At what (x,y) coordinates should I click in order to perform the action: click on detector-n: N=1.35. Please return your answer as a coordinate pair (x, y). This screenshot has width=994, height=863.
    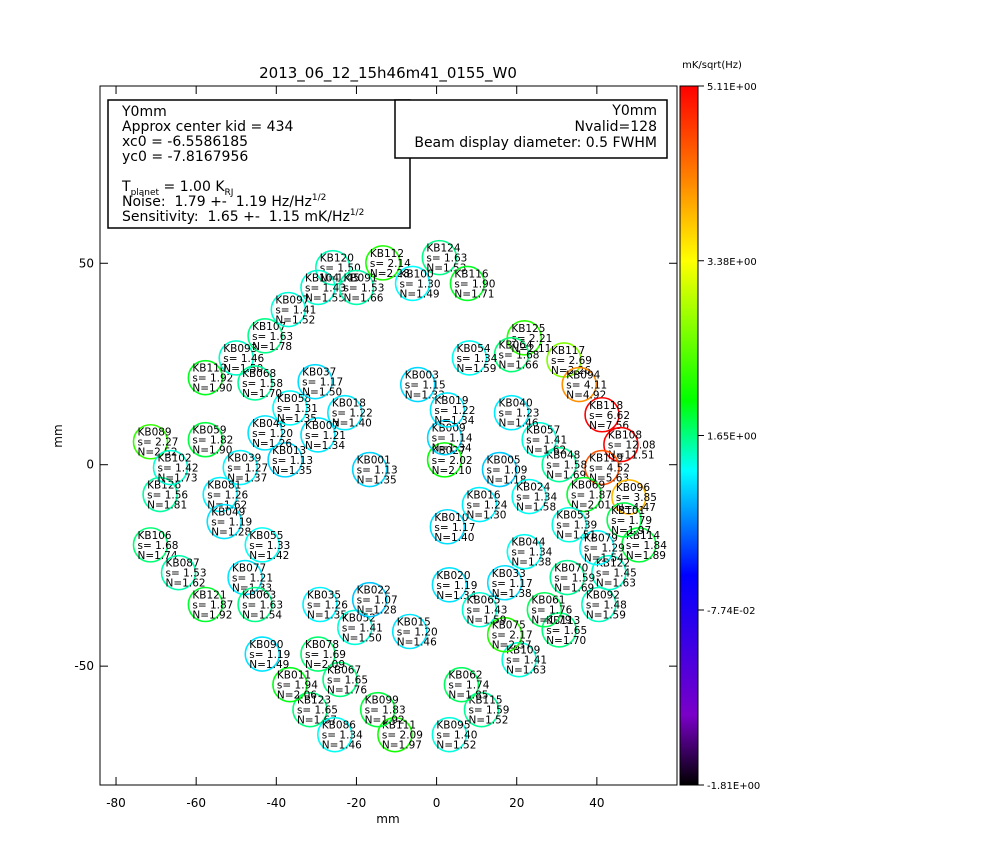
    Looking at the image, I should click on (297, 419).